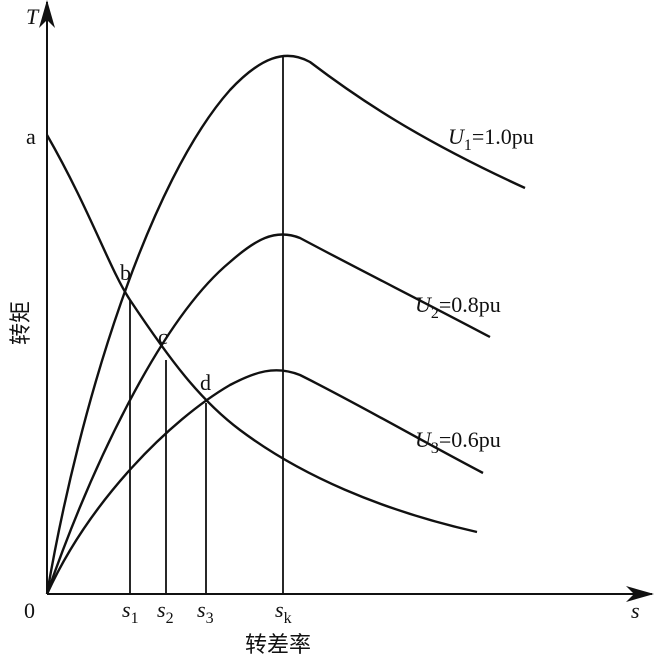 Image resolution: width=655 pixels, height=662 pixels. I want to click on slip-s3: s3, so click(205, 612).